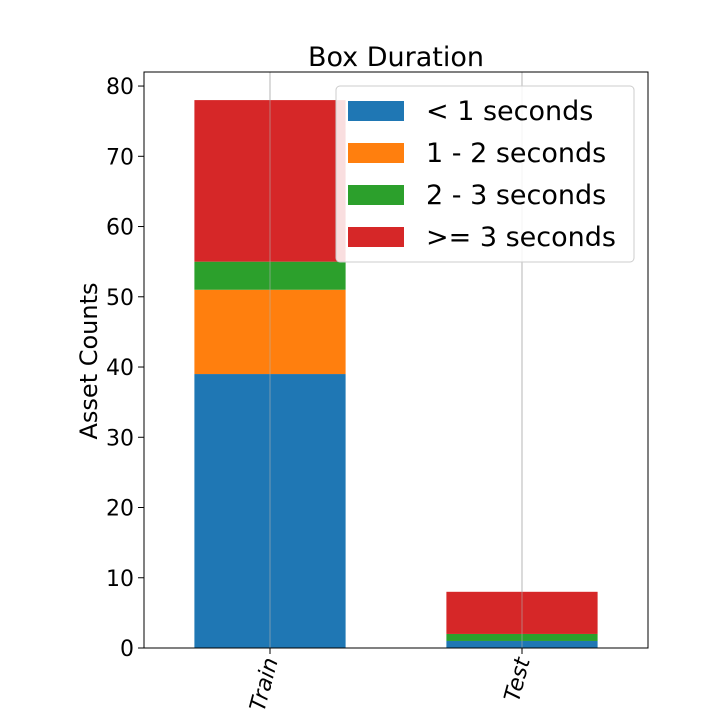  Describe the element at coordinates (120, 157) in the screenshot. I see `y-tick-label: 70` at that location.